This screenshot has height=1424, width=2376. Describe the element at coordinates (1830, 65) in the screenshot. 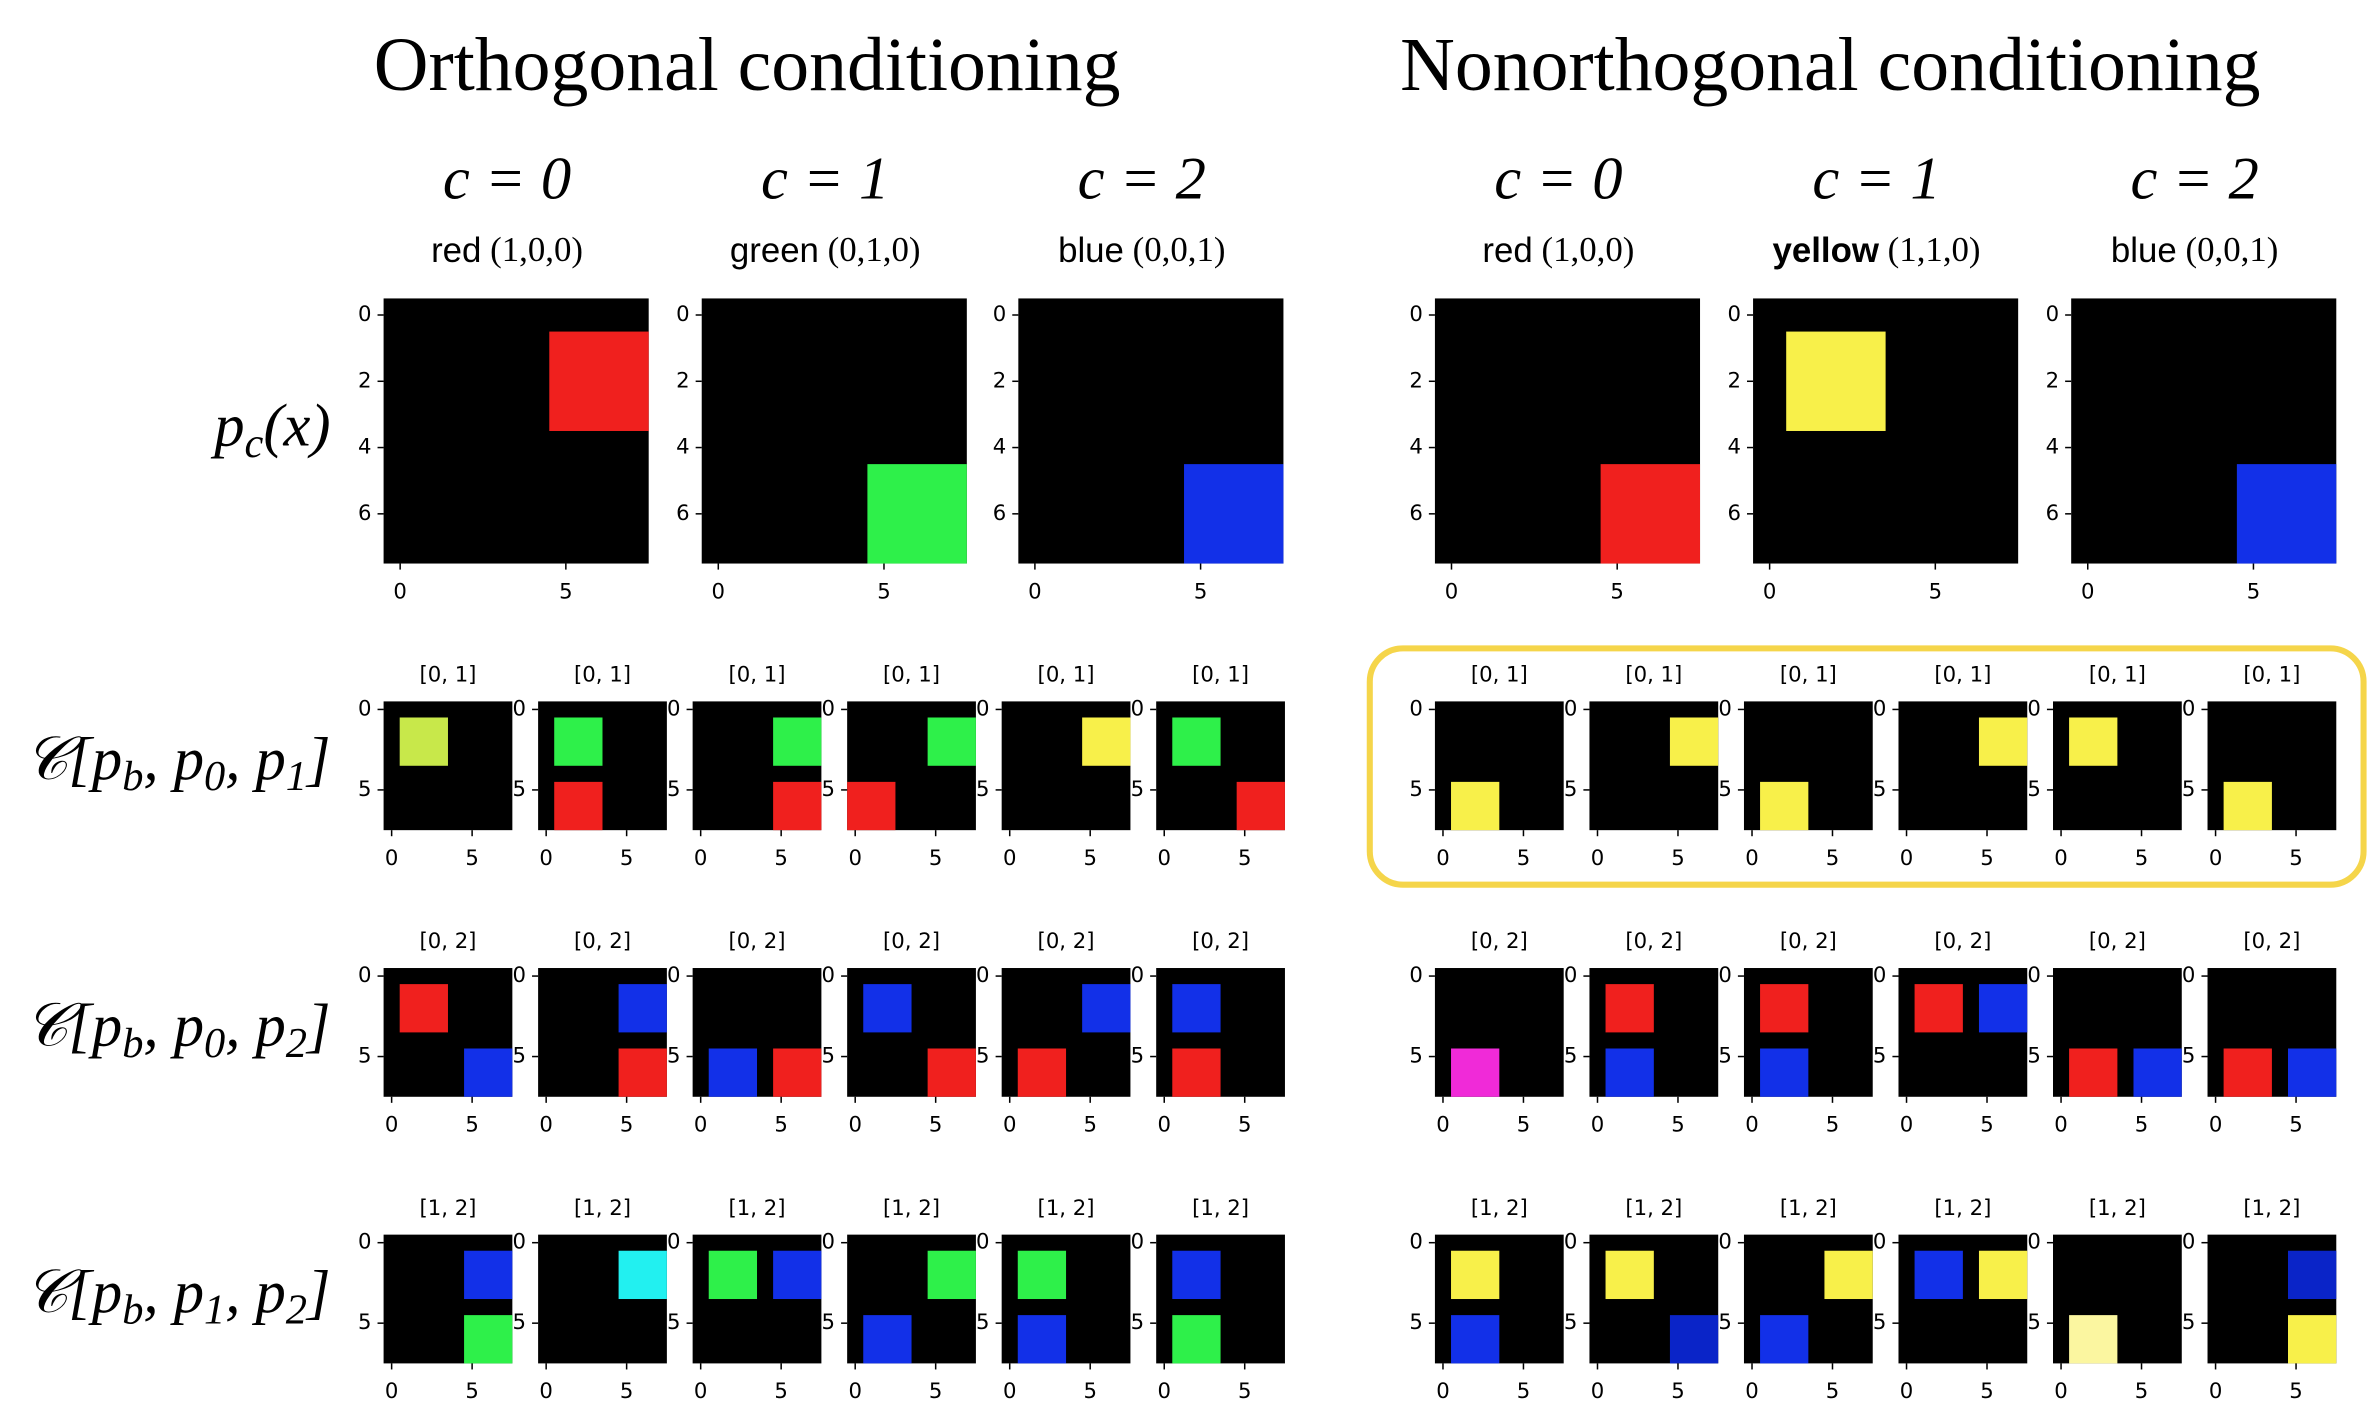

I see `section-title: Nonorthogonal conditioning` at that location.